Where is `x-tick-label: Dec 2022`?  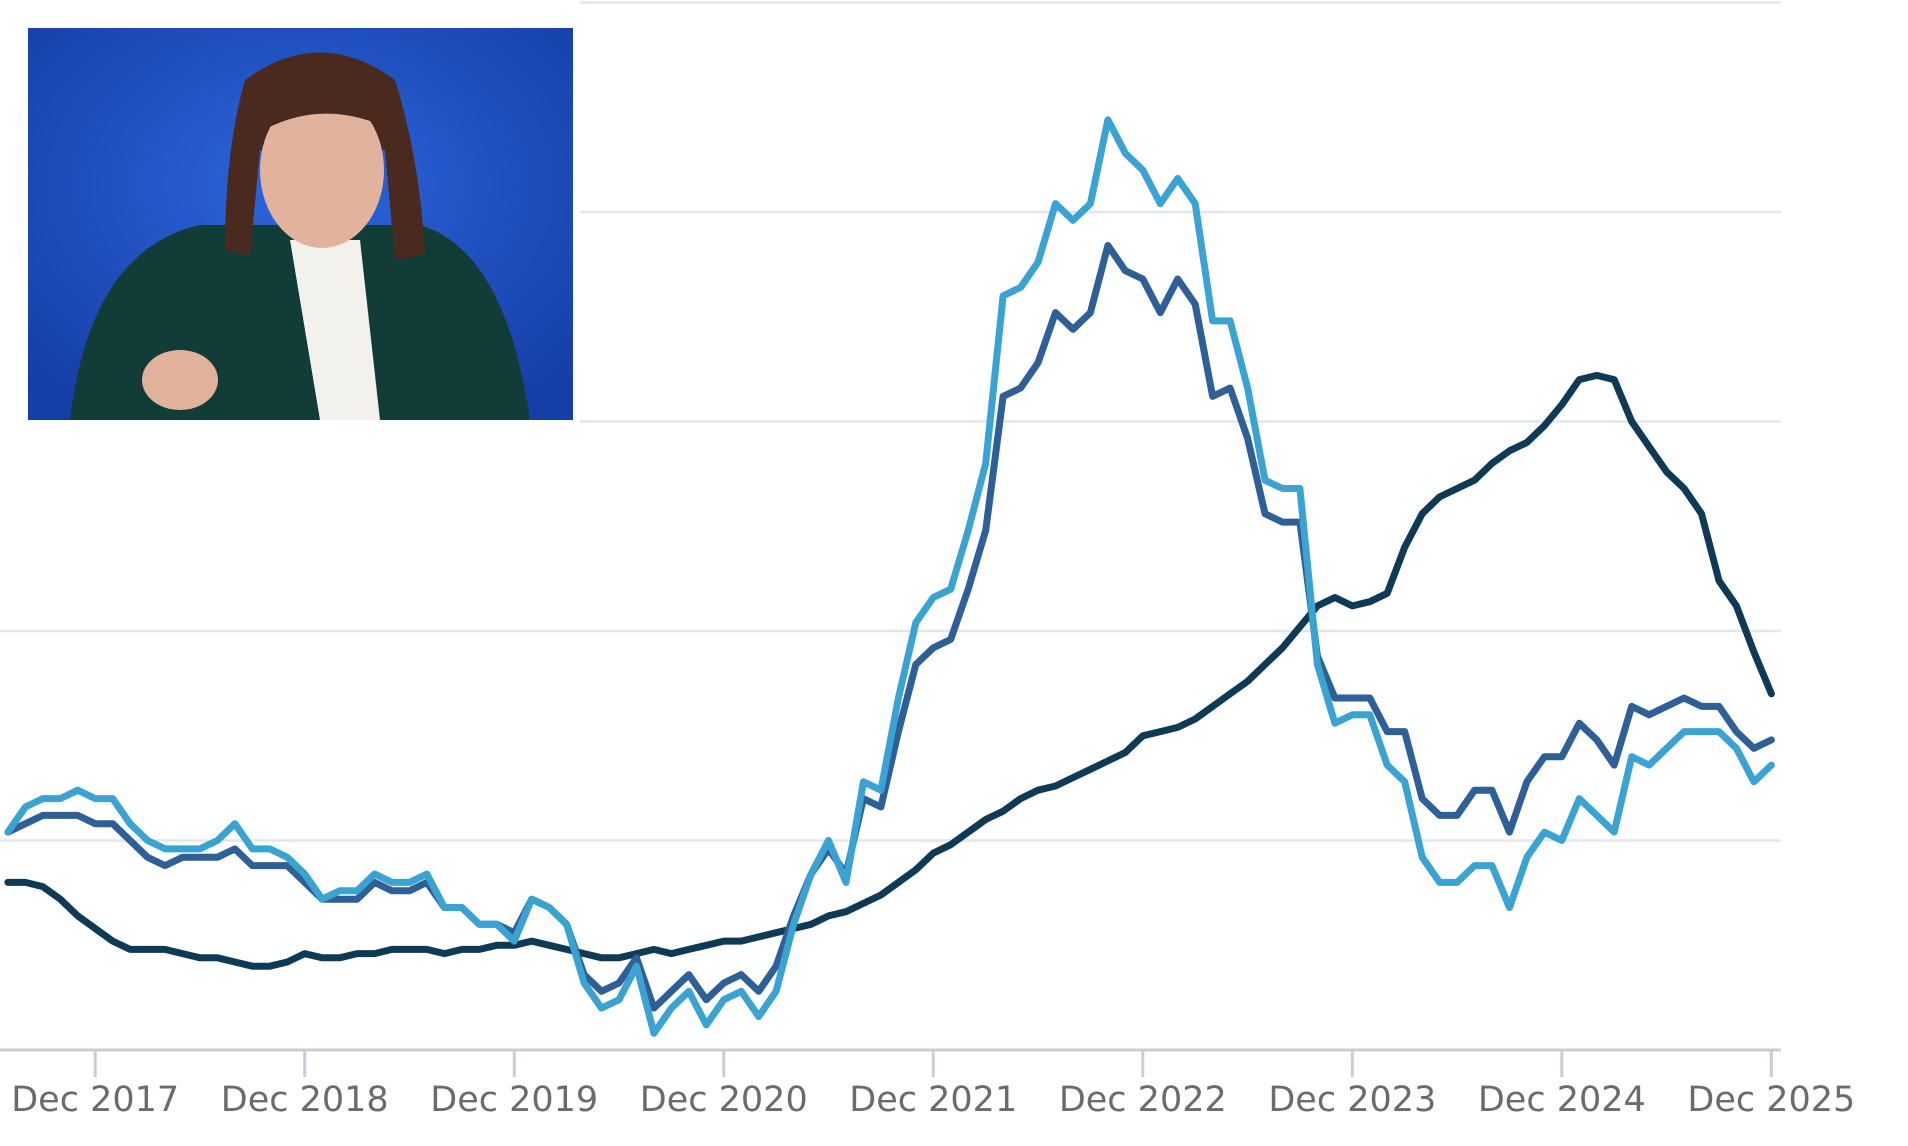 x-tick-label: Dec 2022 is located at coordinates (1143, 1100).